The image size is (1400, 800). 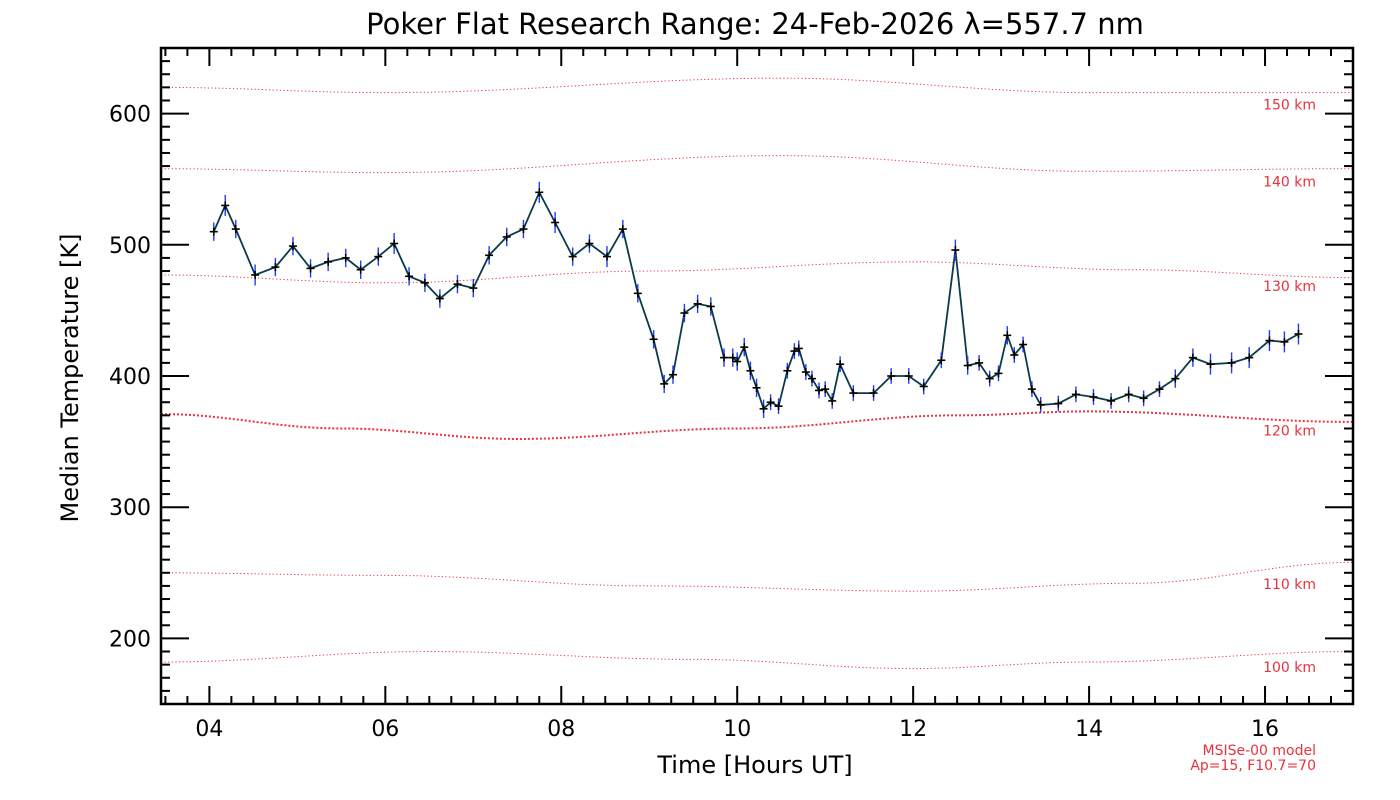 What do you see at coordinates (130, 115) in the screenshot?
I see `y-tick-label: 600` at bounding box center [130, 115].